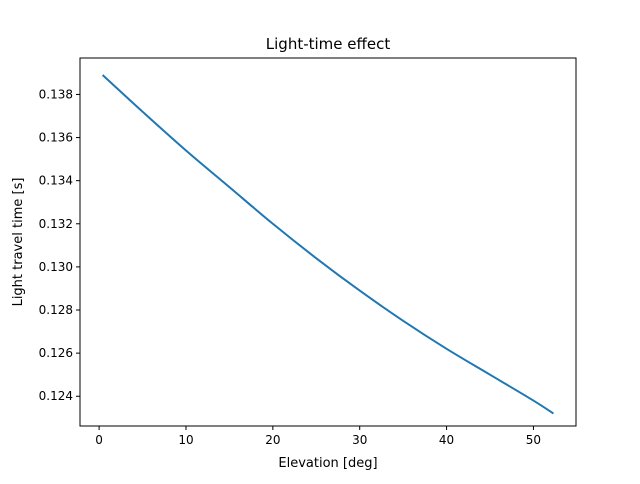  What do you see at coordinates (272, 440) in the screenshot?
I see `x-tick-label: 20` at bounding box center [272, 440].